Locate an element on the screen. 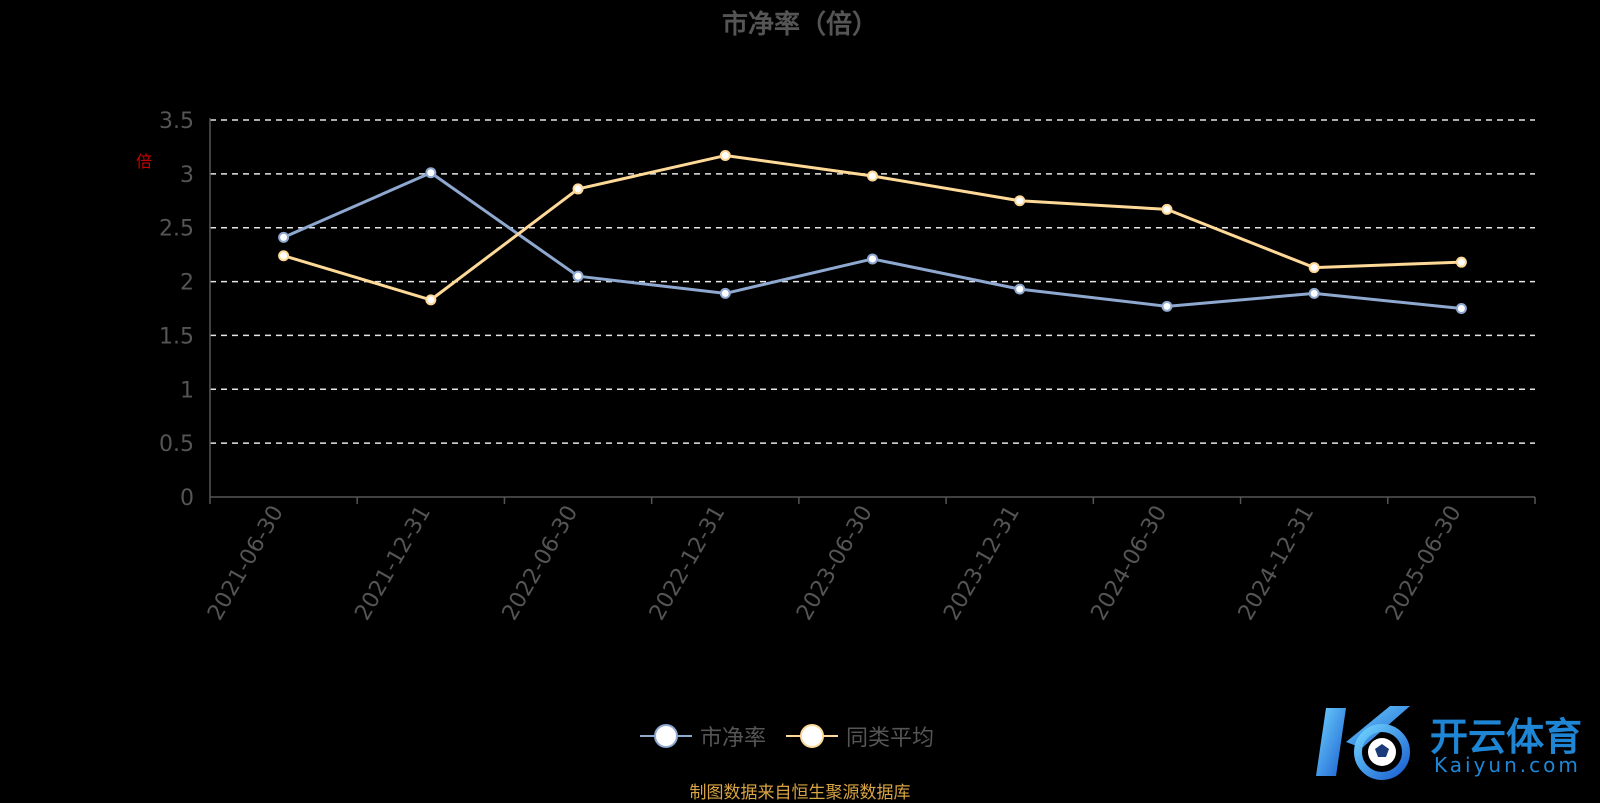  x-tick-label: 2022-06-30 is located at coordinates (541, 563).